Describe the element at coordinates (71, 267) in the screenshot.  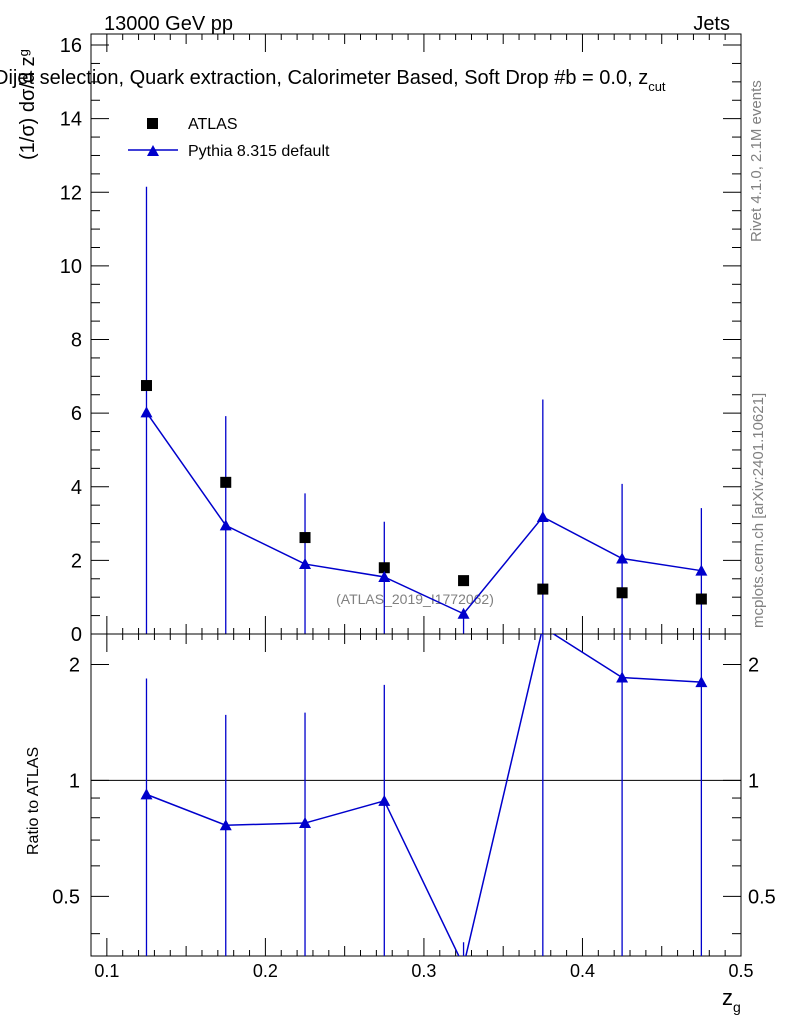
I see `main-y-tick-label: 10` at that location.